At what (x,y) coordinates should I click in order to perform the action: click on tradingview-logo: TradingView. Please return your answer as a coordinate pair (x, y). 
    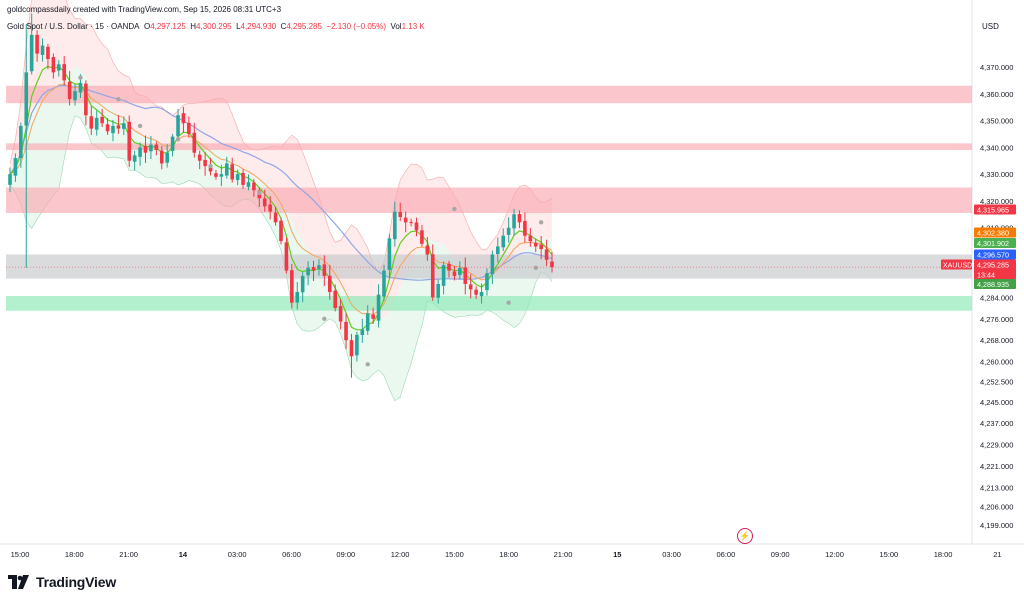
    Looking at the image, I should click on (62, 582).